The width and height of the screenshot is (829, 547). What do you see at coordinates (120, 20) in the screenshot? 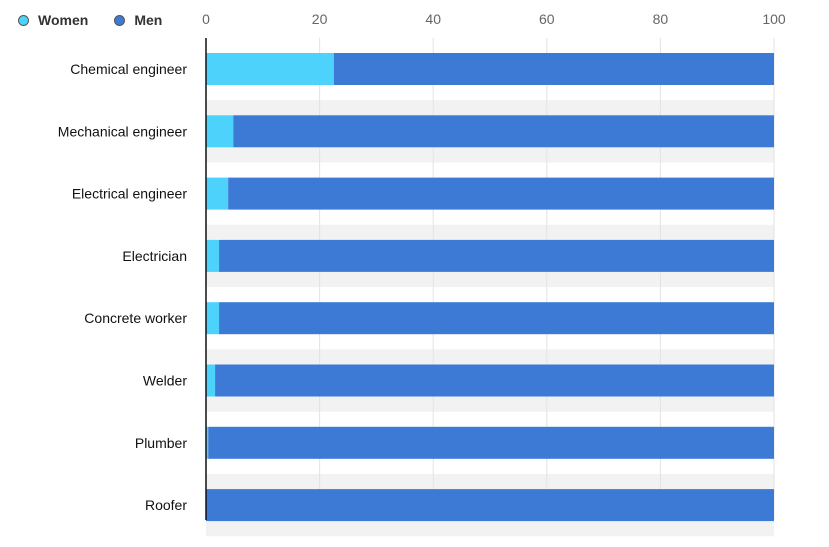
I see `legend-marker-men` at bounding box center [120, 20].